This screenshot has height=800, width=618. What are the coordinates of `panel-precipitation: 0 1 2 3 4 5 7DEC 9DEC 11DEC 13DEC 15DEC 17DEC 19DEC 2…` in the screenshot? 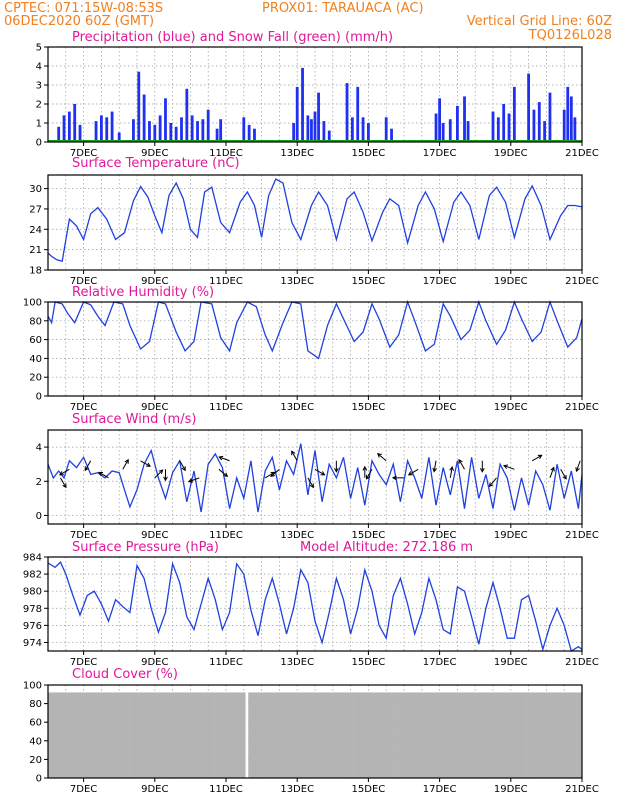 It's located at (317, 101).